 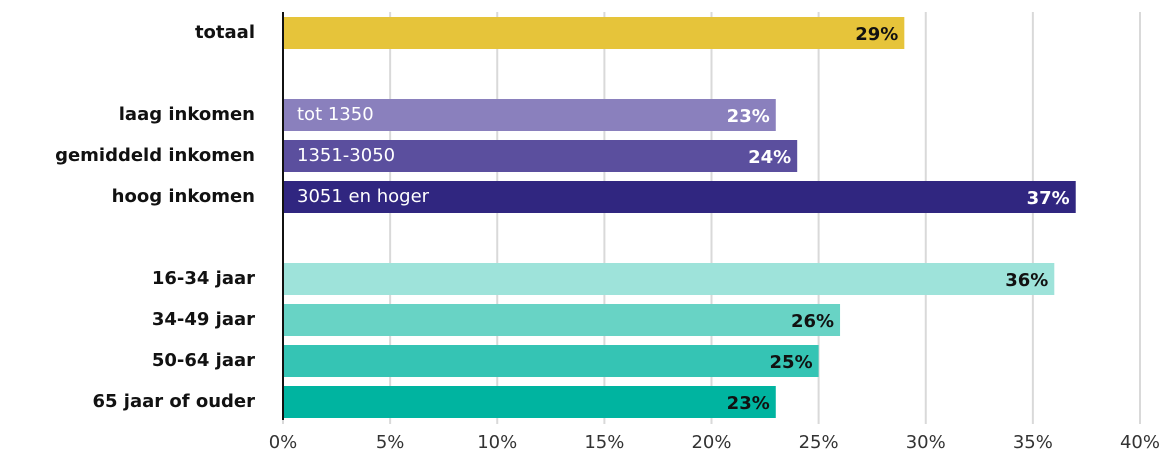 What do you see at coordinates (155, 155) in the screenshot?
I see `y-tick-label: gemiddeld inkomen` at bounding box center [155, 155].